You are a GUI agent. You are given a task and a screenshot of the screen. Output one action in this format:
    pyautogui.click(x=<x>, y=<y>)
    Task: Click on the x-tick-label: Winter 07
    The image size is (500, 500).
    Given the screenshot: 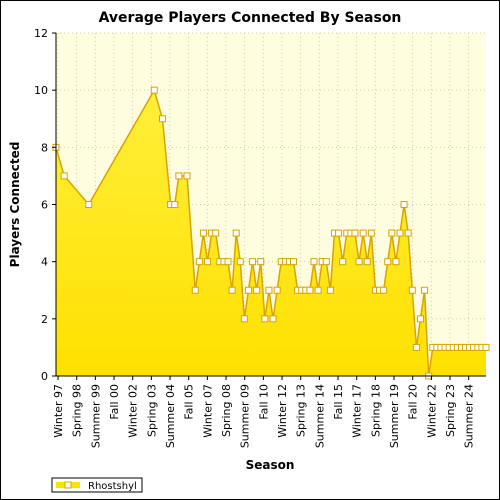 What is the action you would take?
    pyautogui.click(x=207, y=411)
    